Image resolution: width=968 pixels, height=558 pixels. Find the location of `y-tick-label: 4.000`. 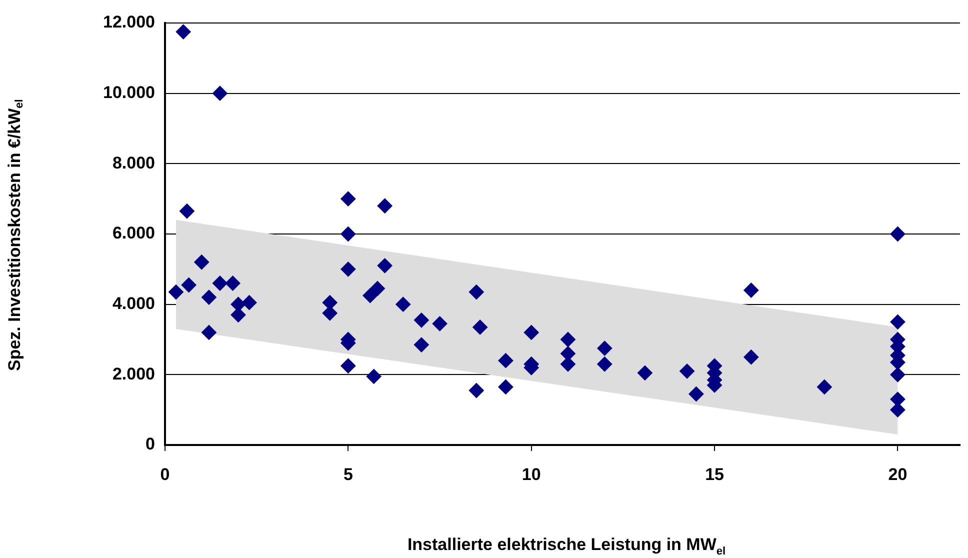

y-tick-label: 4.000 is located at coordinates (133, 304).